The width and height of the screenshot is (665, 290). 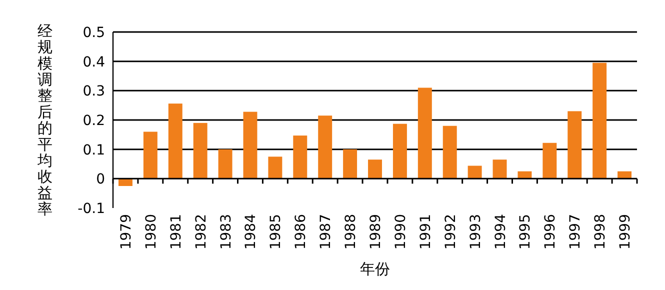 What do you see at coordinates (600, 232) in the screenshot?
I see `x-tick-label: 1998` at bounding box center [600, 232].